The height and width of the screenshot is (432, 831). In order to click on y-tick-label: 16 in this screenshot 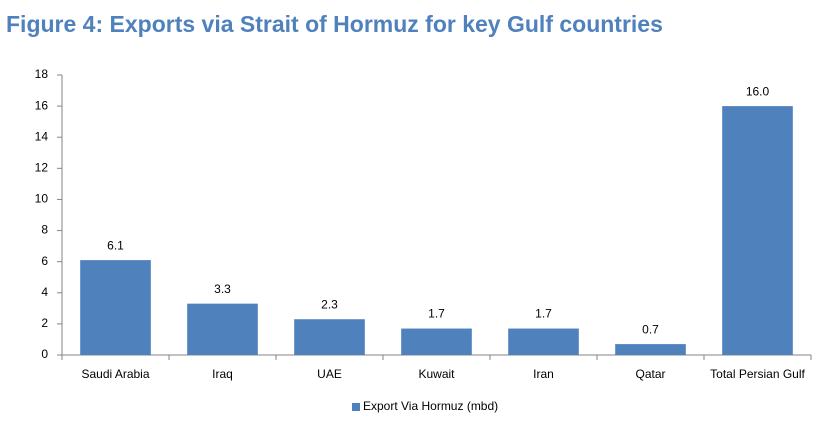, I will do `click(42, 105)`.